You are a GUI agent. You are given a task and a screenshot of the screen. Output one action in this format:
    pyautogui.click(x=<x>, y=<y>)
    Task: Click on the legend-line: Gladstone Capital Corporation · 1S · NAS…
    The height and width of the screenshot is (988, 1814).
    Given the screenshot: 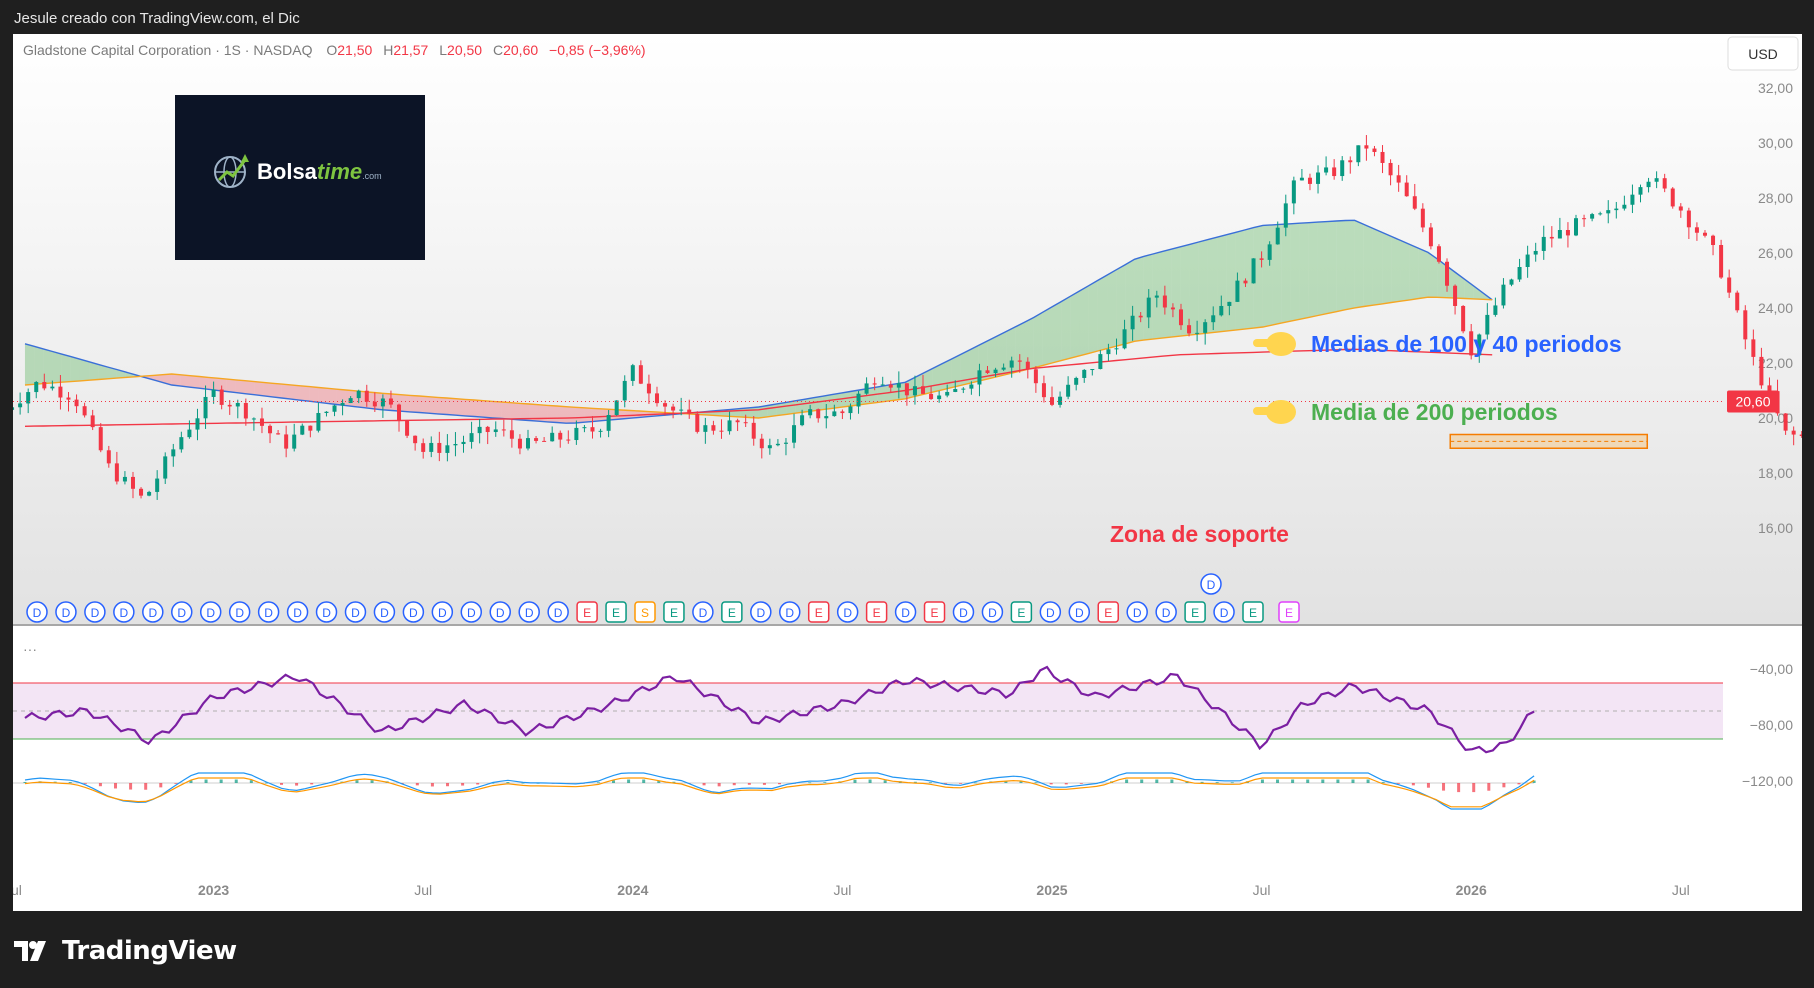 What is the action you would take?
    pyautogui.click(x=334, y=50)
    